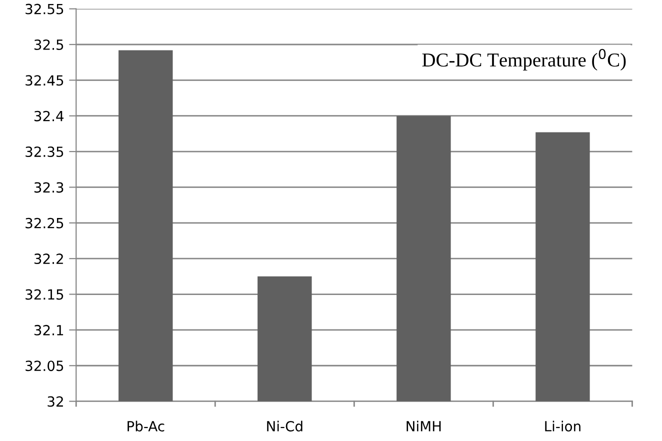 This screenshot has height=441, width=662. Describe the element at coordinates (49, 44) in the screenshot. I see `y-tick-label: 32.5` at that location.